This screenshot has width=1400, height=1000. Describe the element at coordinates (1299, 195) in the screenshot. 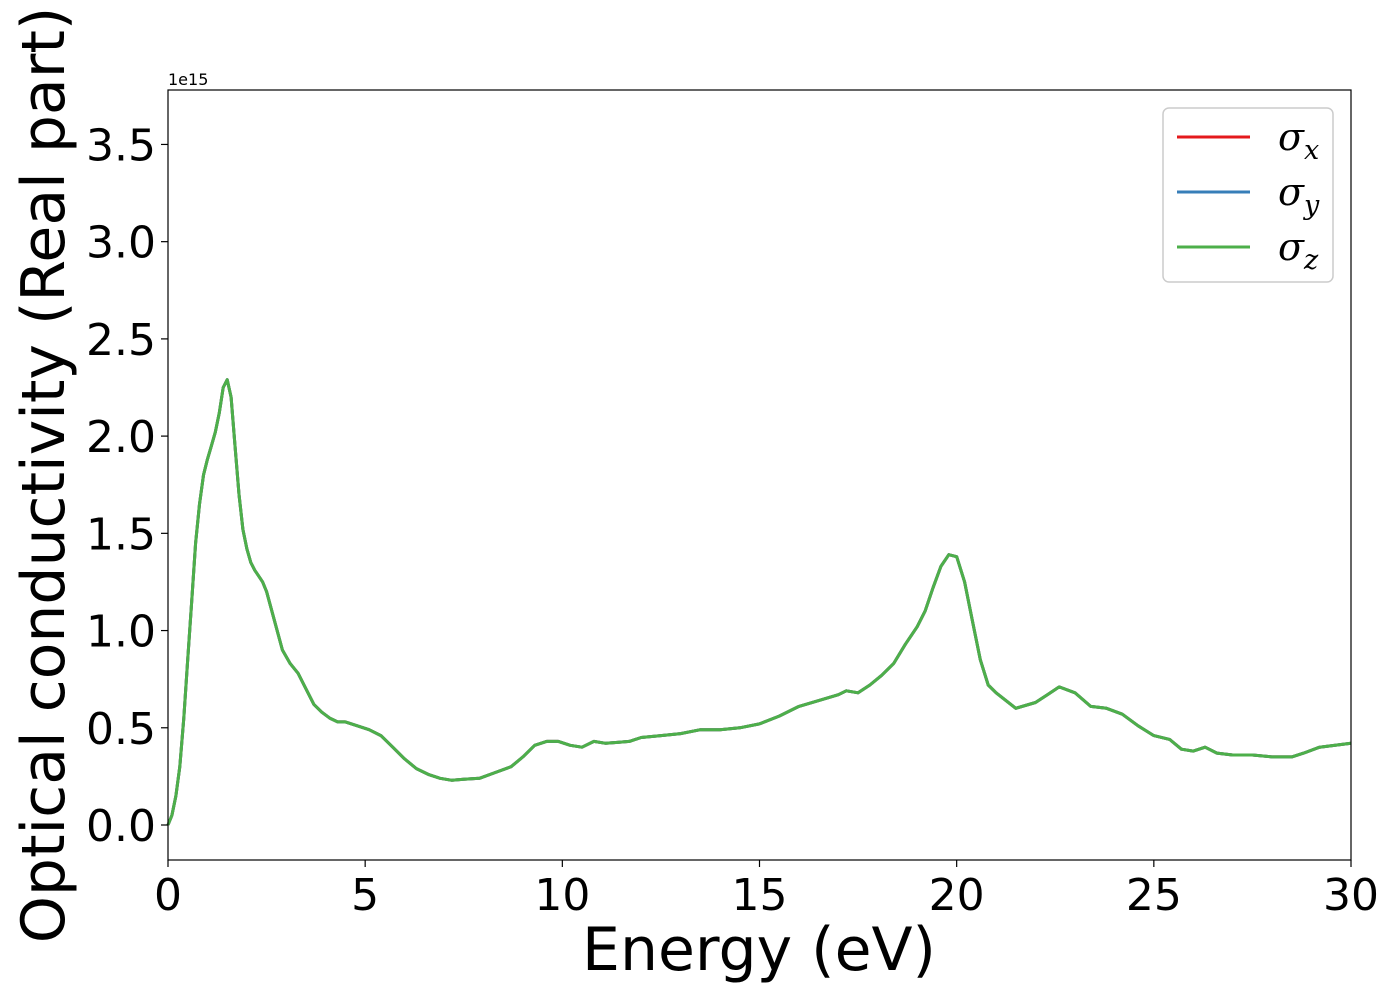

I see `legend-label-y: σy` at that location.